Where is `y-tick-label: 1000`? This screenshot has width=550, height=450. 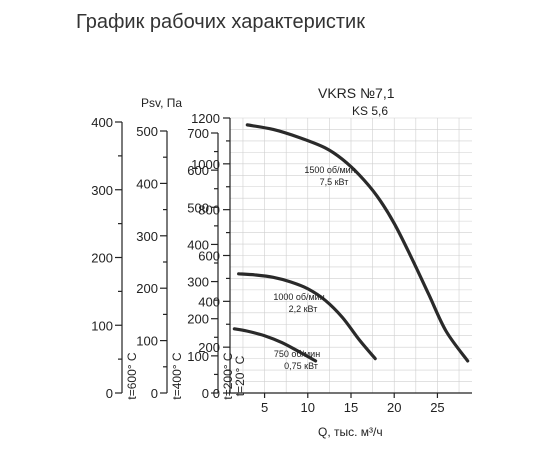 y-tick-label: 1000 is located at coordinates (205, 164).